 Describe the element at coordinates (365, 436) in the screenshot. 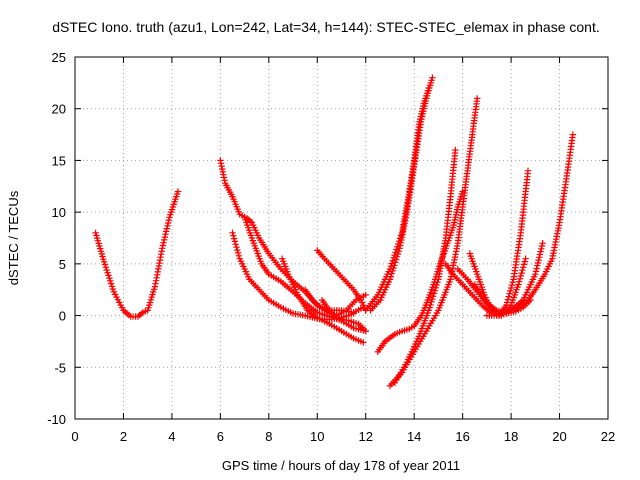

I see `x-tick-label: 12` at that location.